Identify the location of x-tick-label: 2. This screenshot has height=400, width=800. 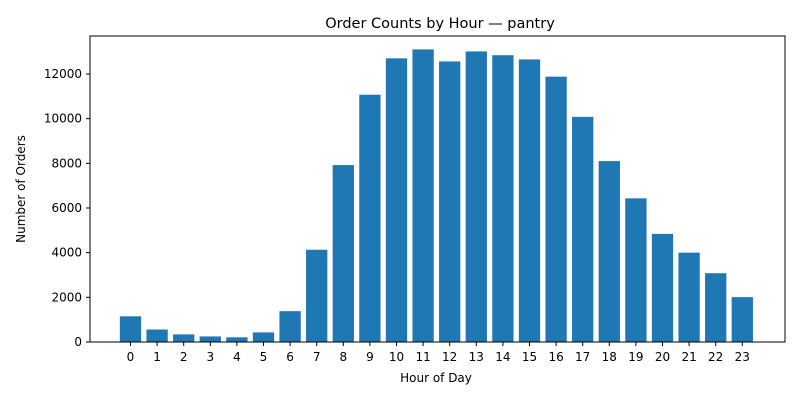
(184, 357).